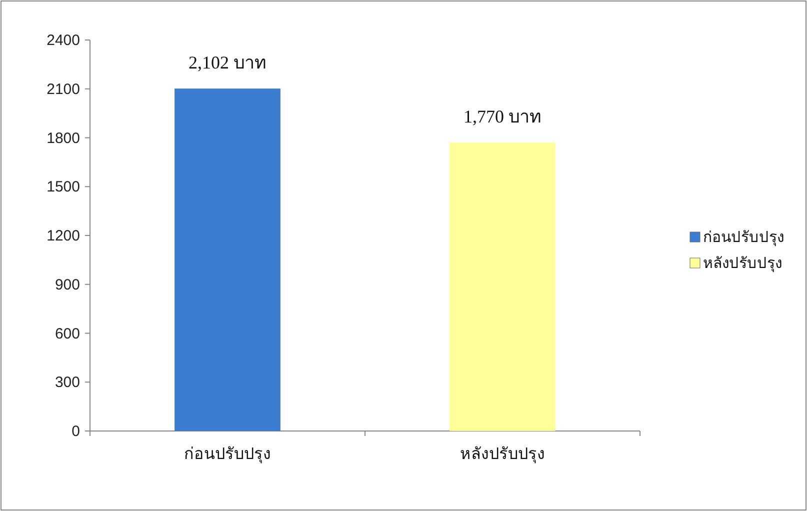 This screenshot has height=511, width=807. I want to click on data-label: 2,102 บาท, so click(227, 62).